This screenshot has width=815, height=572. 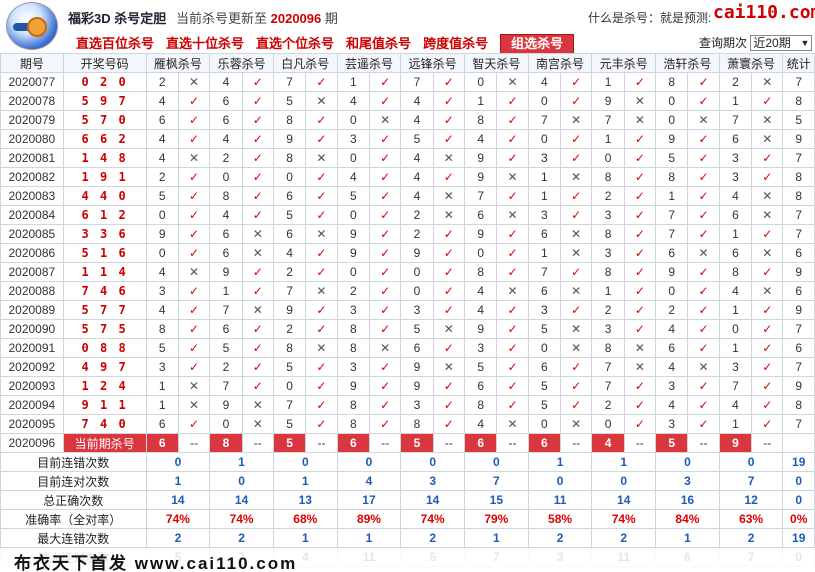 I want to click on draw-cell: 5 1 6, so click(x=104, y=253).